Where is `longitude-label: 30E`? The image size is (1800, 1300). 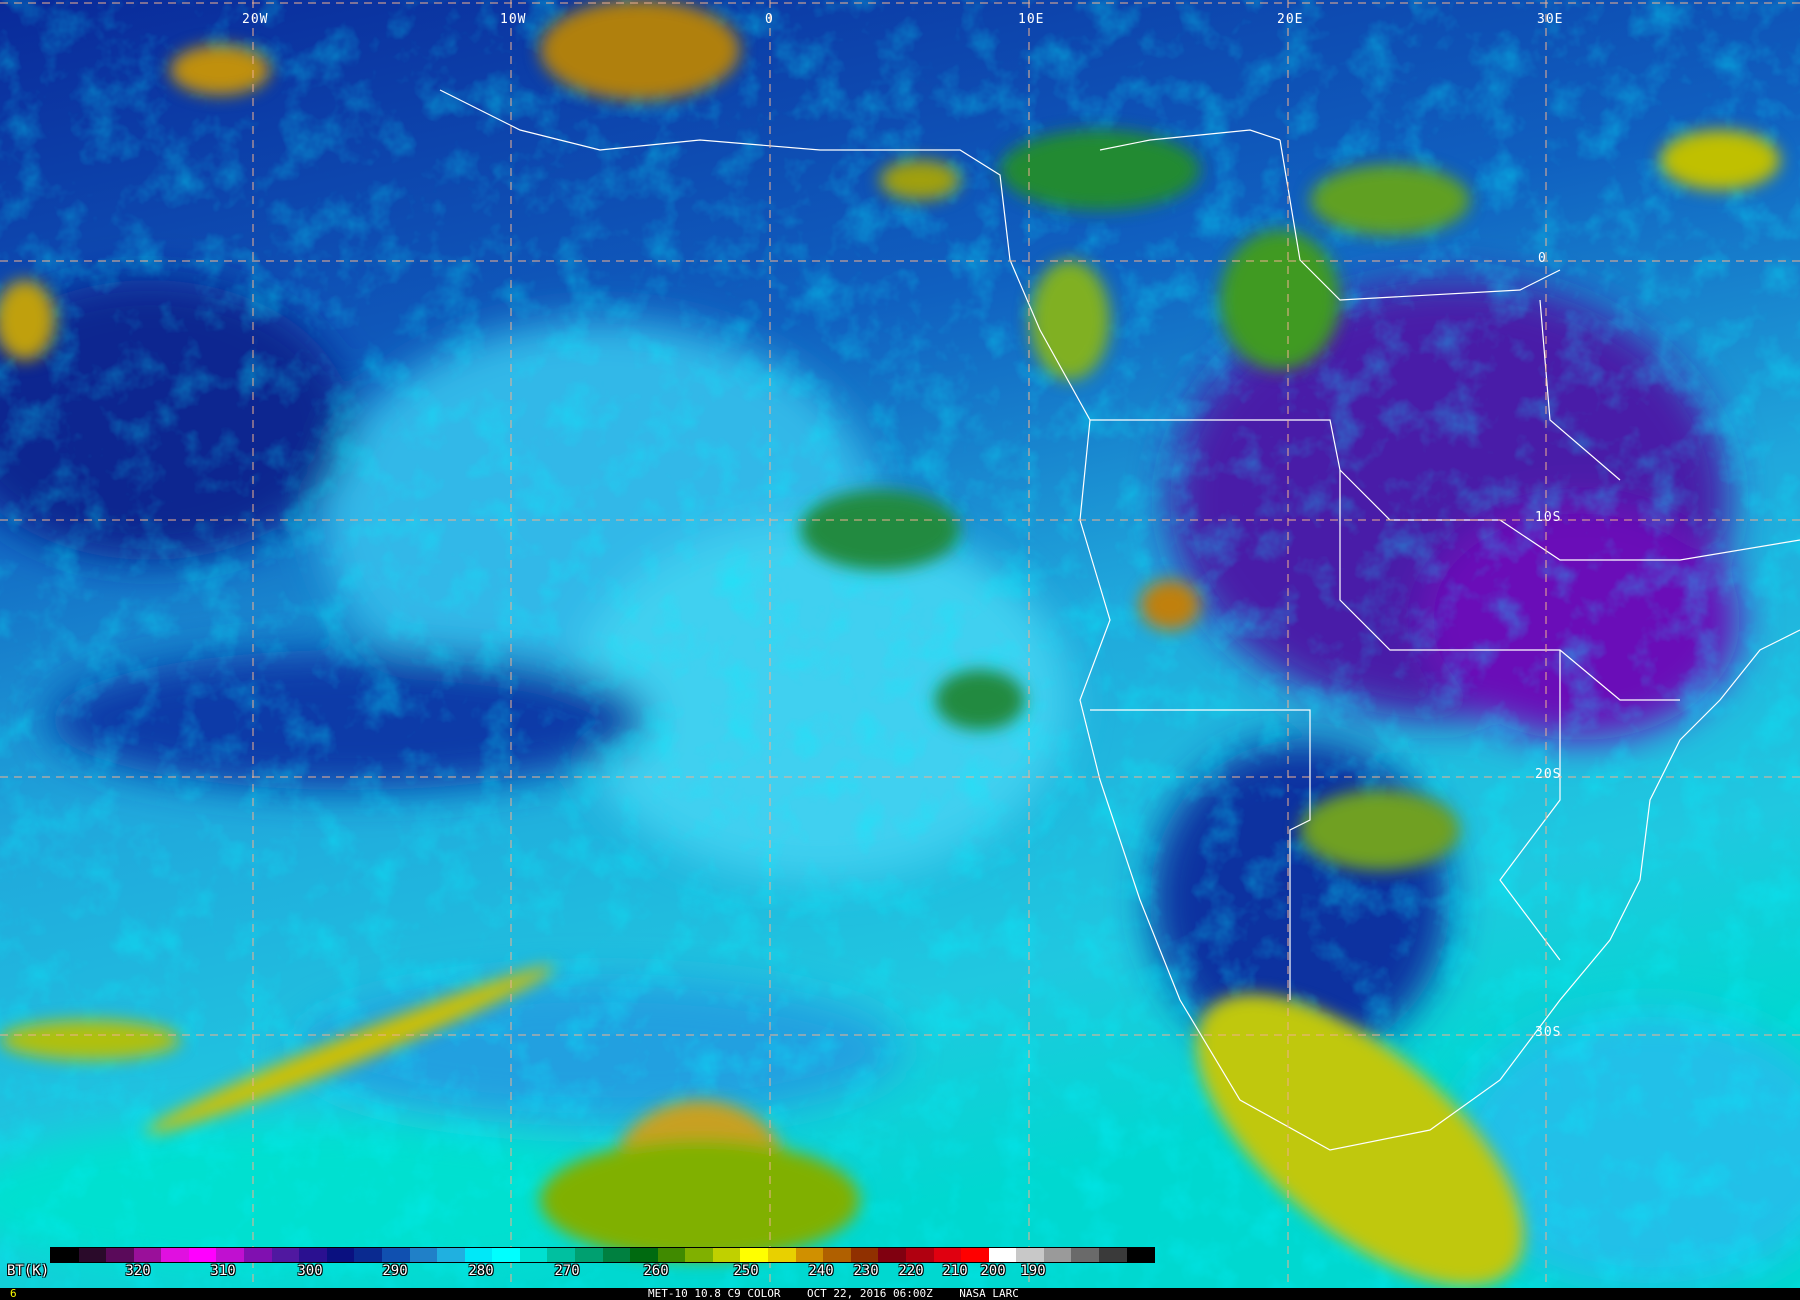 longitude-label: 30E is located at coordinates (1550, 19).